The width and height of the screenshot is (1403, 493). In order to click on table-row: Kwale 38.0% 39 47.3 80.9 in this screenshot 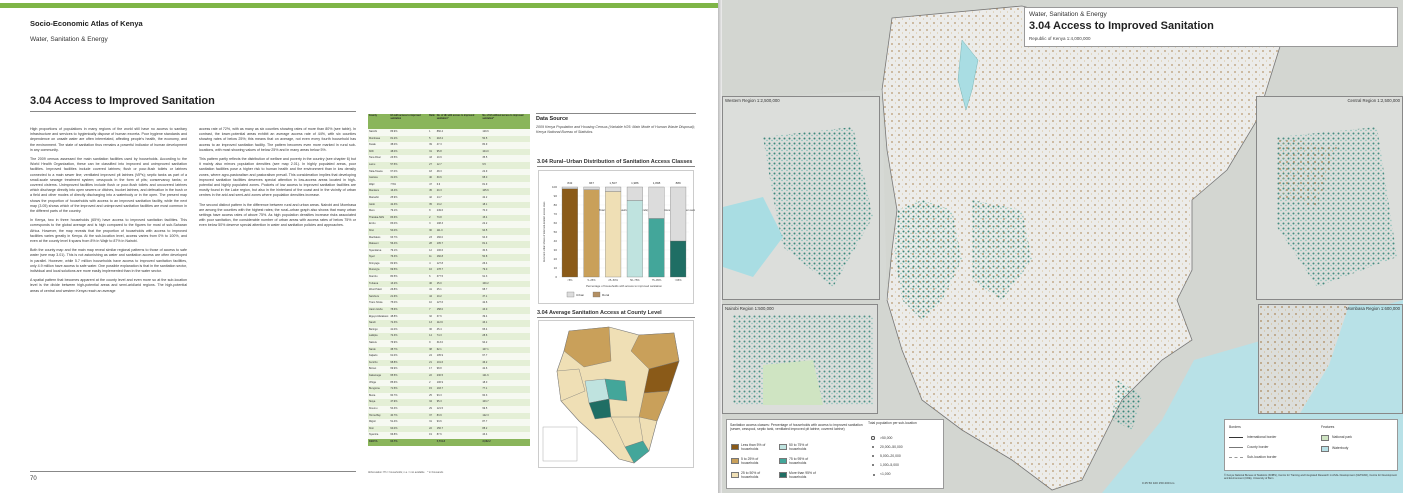, I will do `click(449, 145)`.